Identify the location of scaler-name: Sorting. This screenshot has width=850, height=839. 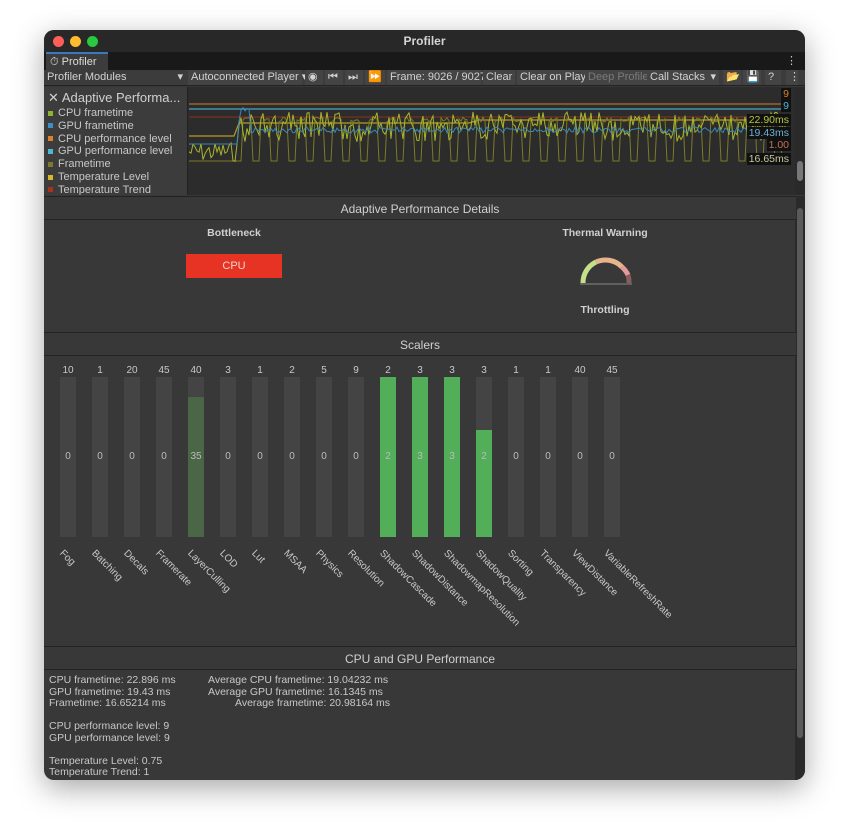
(520, 563).